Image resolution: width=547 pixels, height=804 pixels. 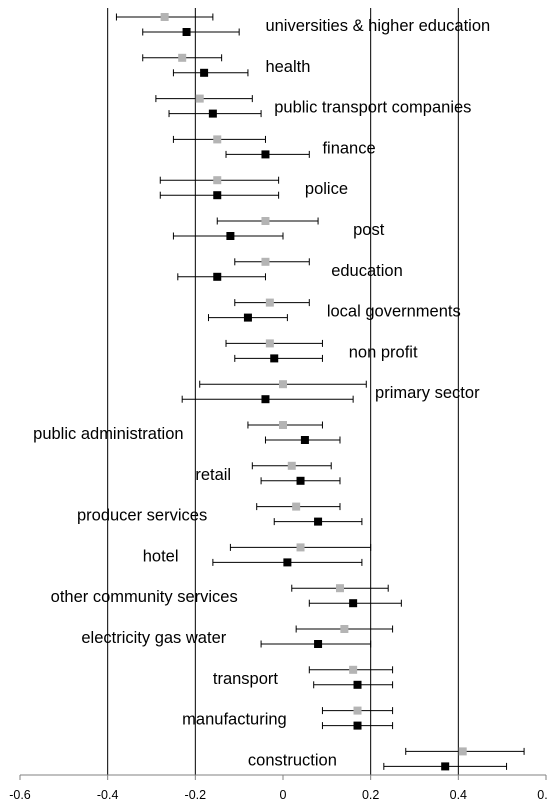 What do you see at coordinates (153, 638) in the screenshot?
I see `category-label: electricity gas water` at bounding box center [153, 638].